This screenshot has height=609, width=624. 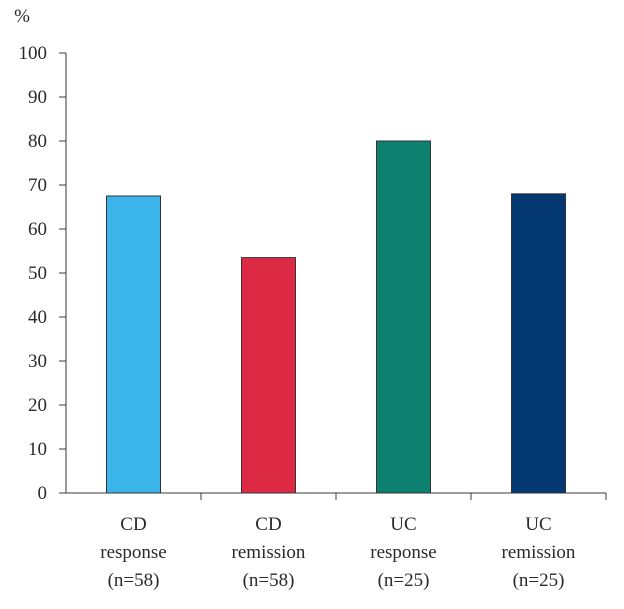 I want to click on y-tick-label: 70, so click(x=37, y=185).